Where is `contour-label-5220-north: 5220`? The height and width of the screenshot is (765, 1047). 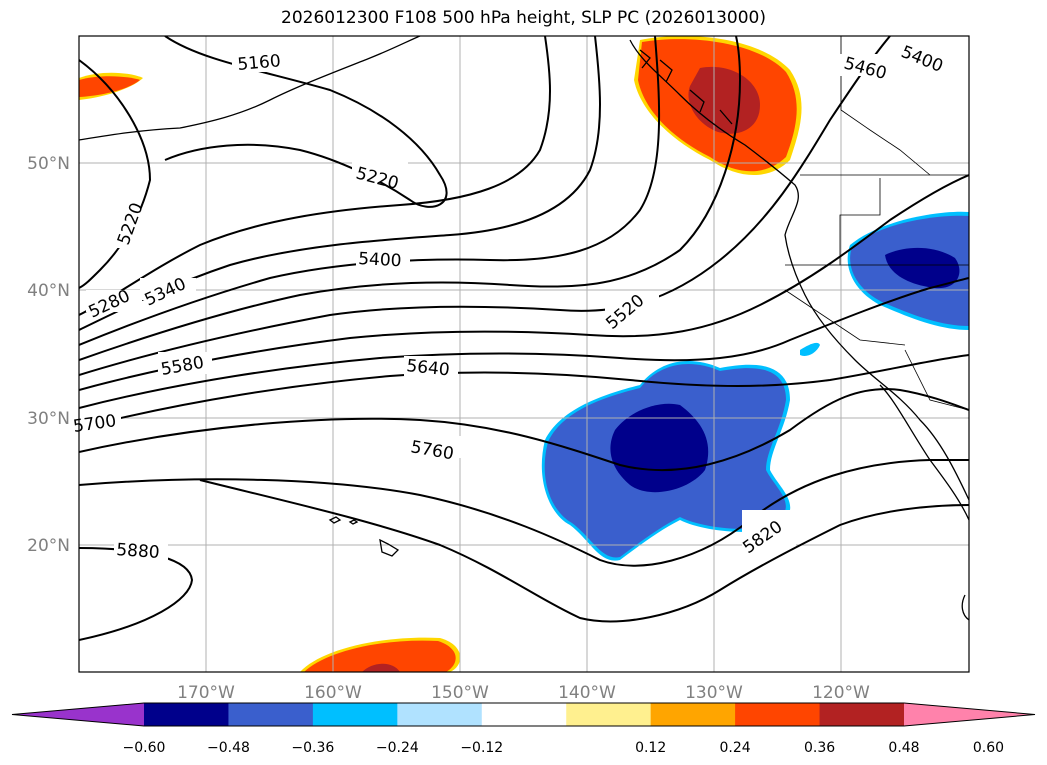 contour-label-5220-north: 5220 is located at coordinates (380, 178).